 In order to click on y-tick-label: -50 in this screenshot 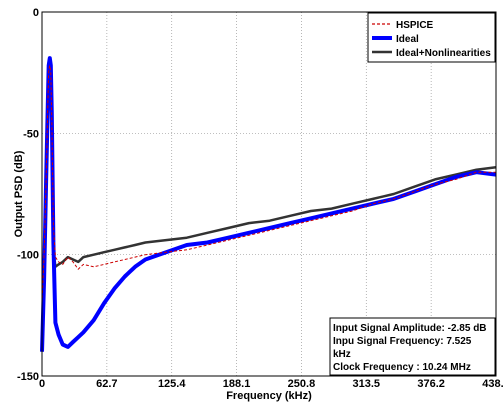, I will do `click(31, 134)`.